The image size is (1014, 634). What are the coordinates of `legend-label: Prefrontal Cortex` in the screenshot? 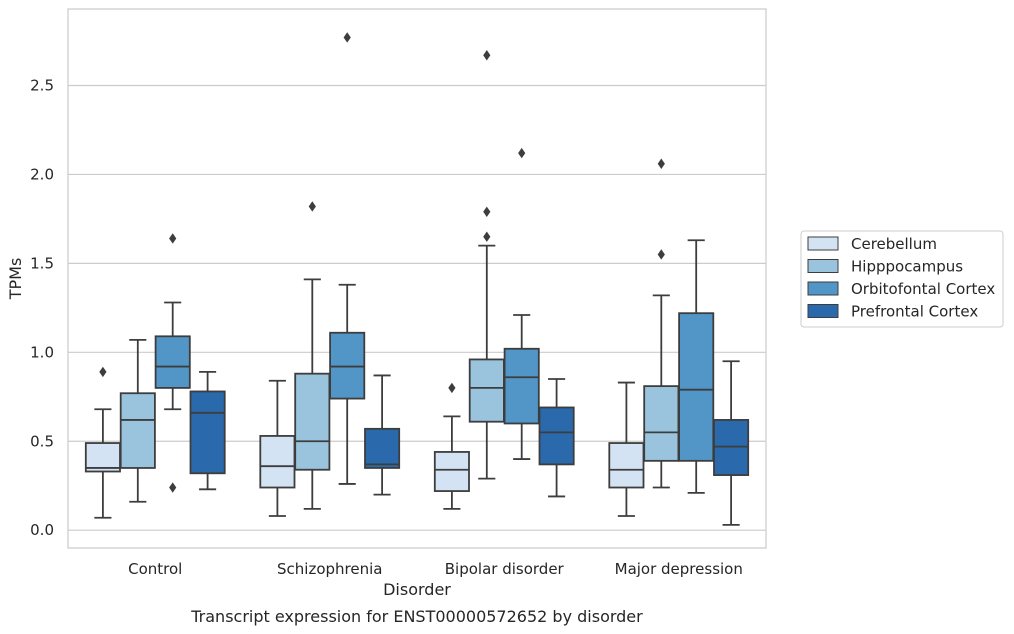 It's located at (914, 312).